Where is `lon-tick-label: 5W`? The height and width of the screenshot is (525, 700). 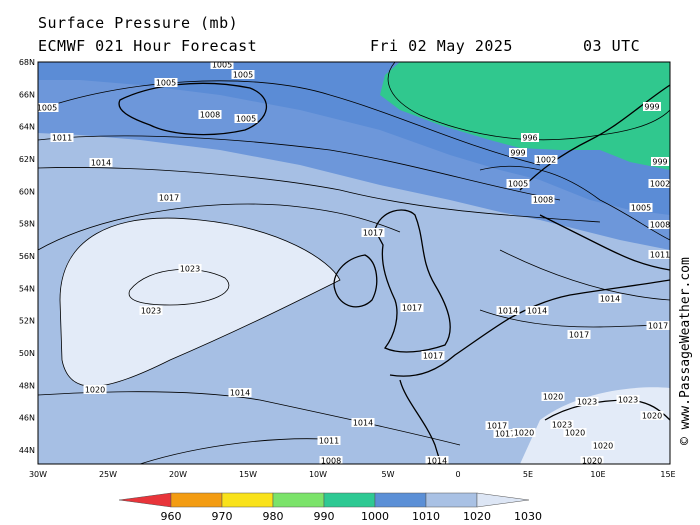 lon-tick-label: 5W is located at coordinates (388, 474).